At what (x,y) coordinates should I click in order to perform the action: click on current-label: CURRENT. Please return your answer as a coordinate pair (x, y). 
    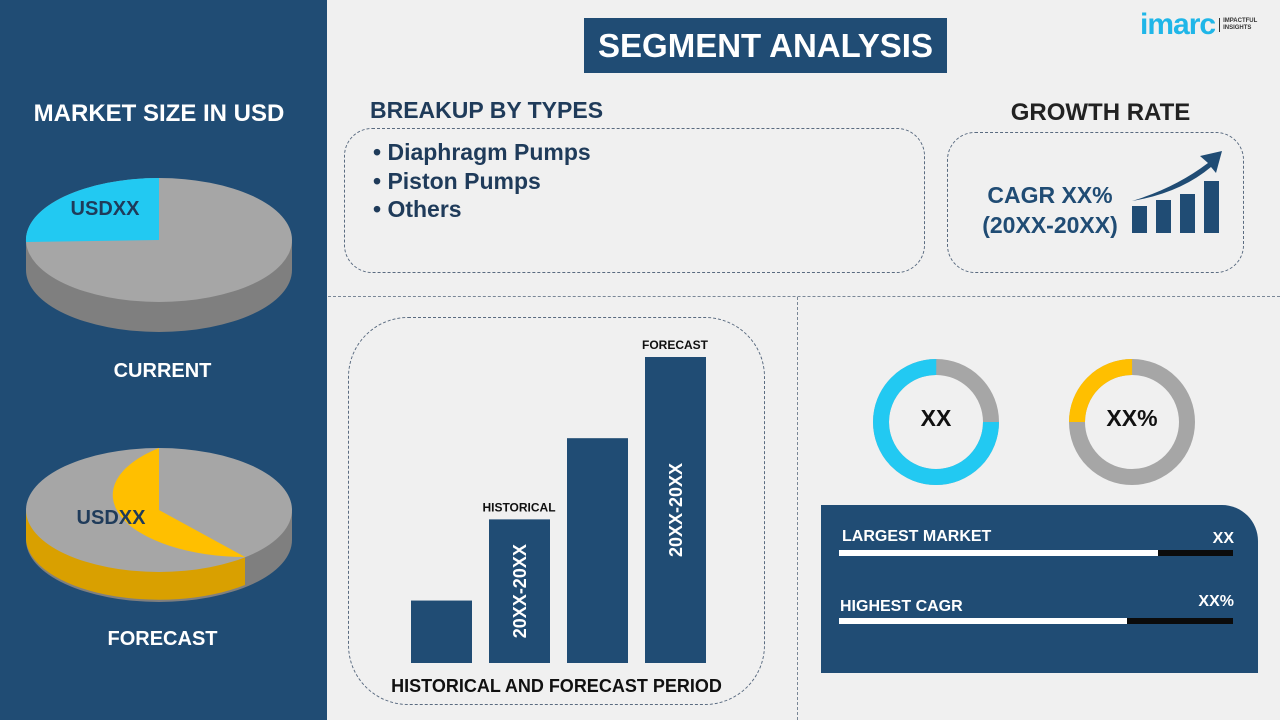
    Looking at the image, I should click on (162, 371).